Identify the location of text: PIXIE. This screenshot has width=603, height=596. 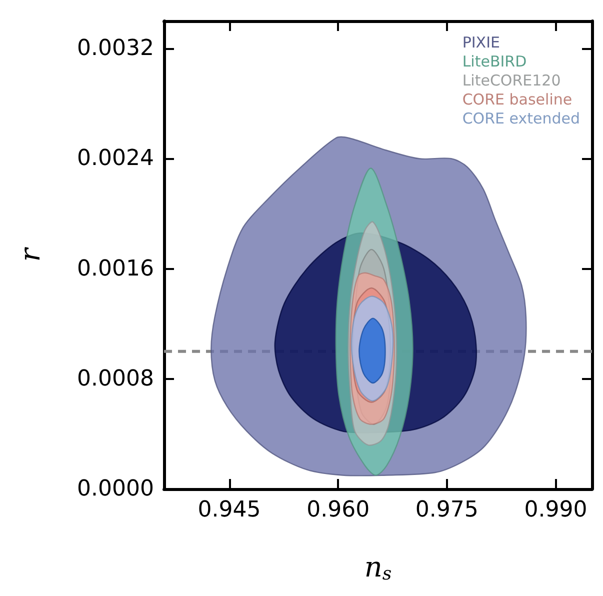
(481, 43).